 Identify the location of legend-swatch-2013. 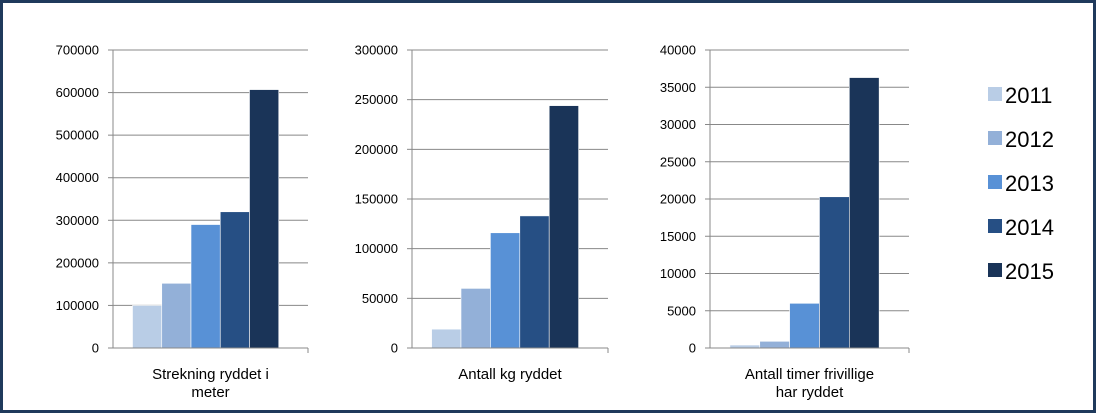
(995, 182).